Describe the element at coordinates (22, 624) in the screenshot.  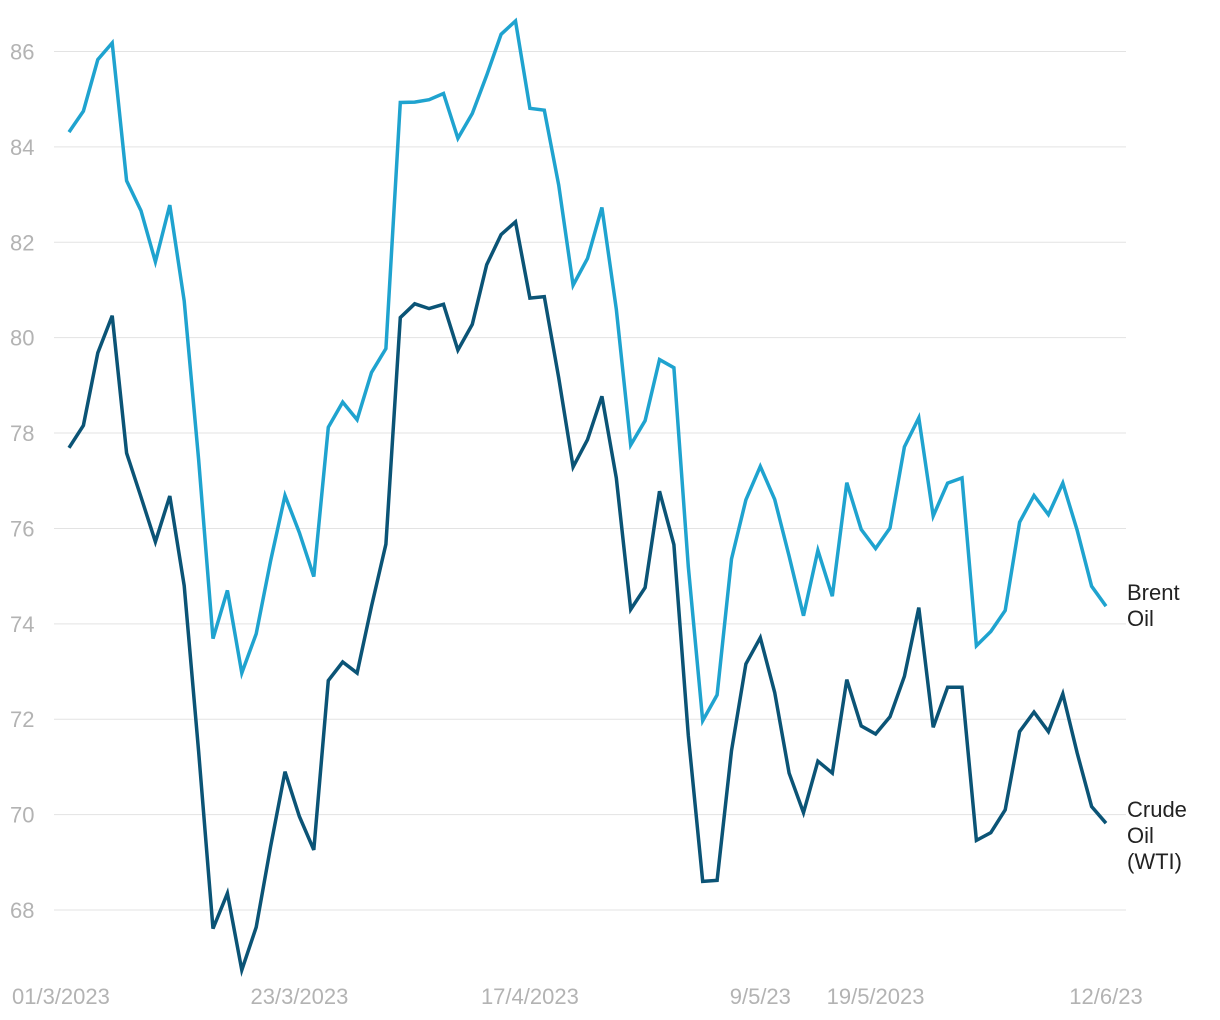
I see `y-tick-label: 74` at that location.